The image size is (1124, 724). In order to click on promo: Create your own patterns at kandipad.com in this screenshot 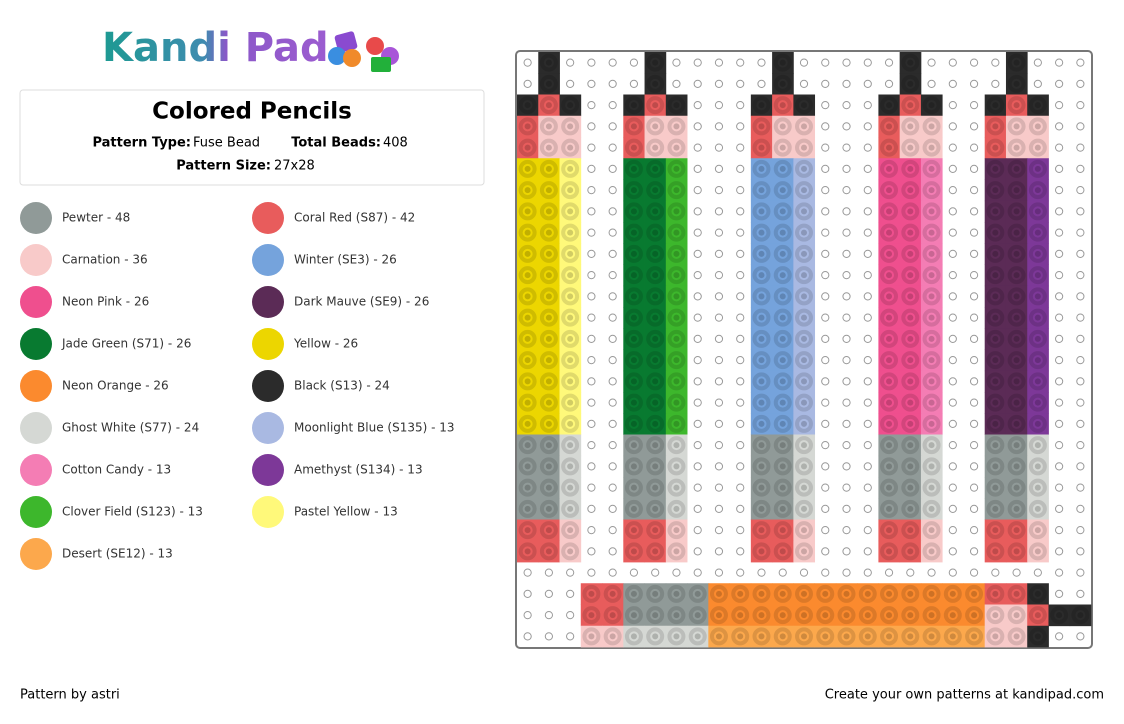, I will do `click(964, 695)`.